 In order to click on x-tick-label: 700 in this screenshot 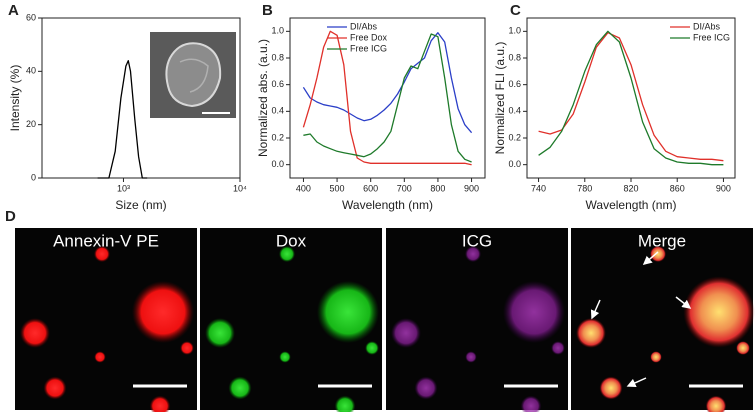, I will do `click(404, 188)`.